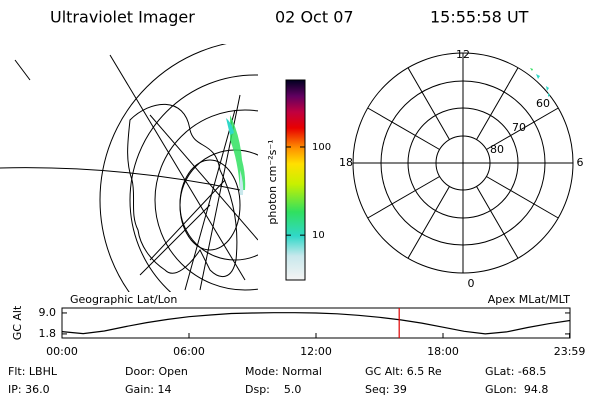 Image resolution: width=600 pixels, height=400 pixels. I want to click on y-tick-label: 9.0, so click(48, 312).